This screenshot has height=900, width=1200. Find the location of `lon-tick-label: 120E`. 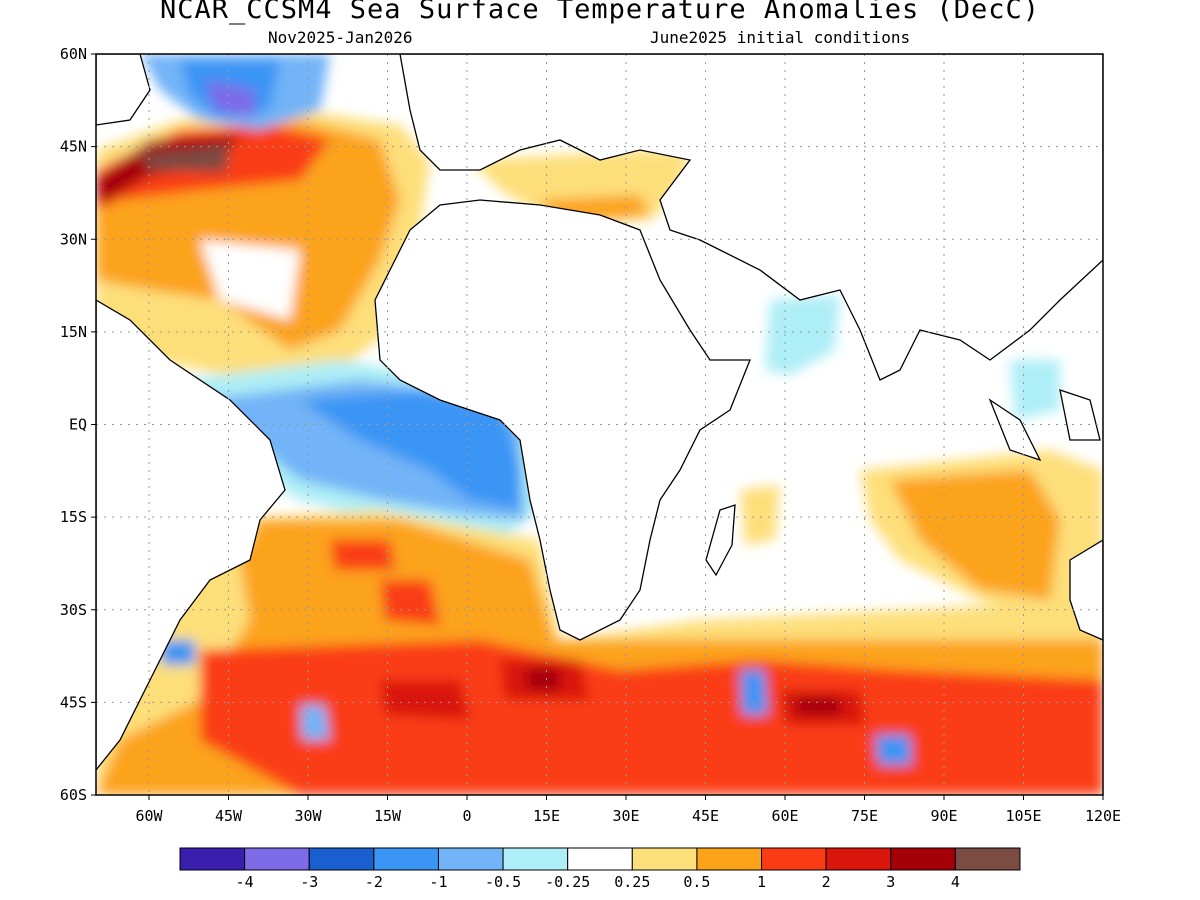

lon-tick-label: 120E is located at coordinates (1103, 816).